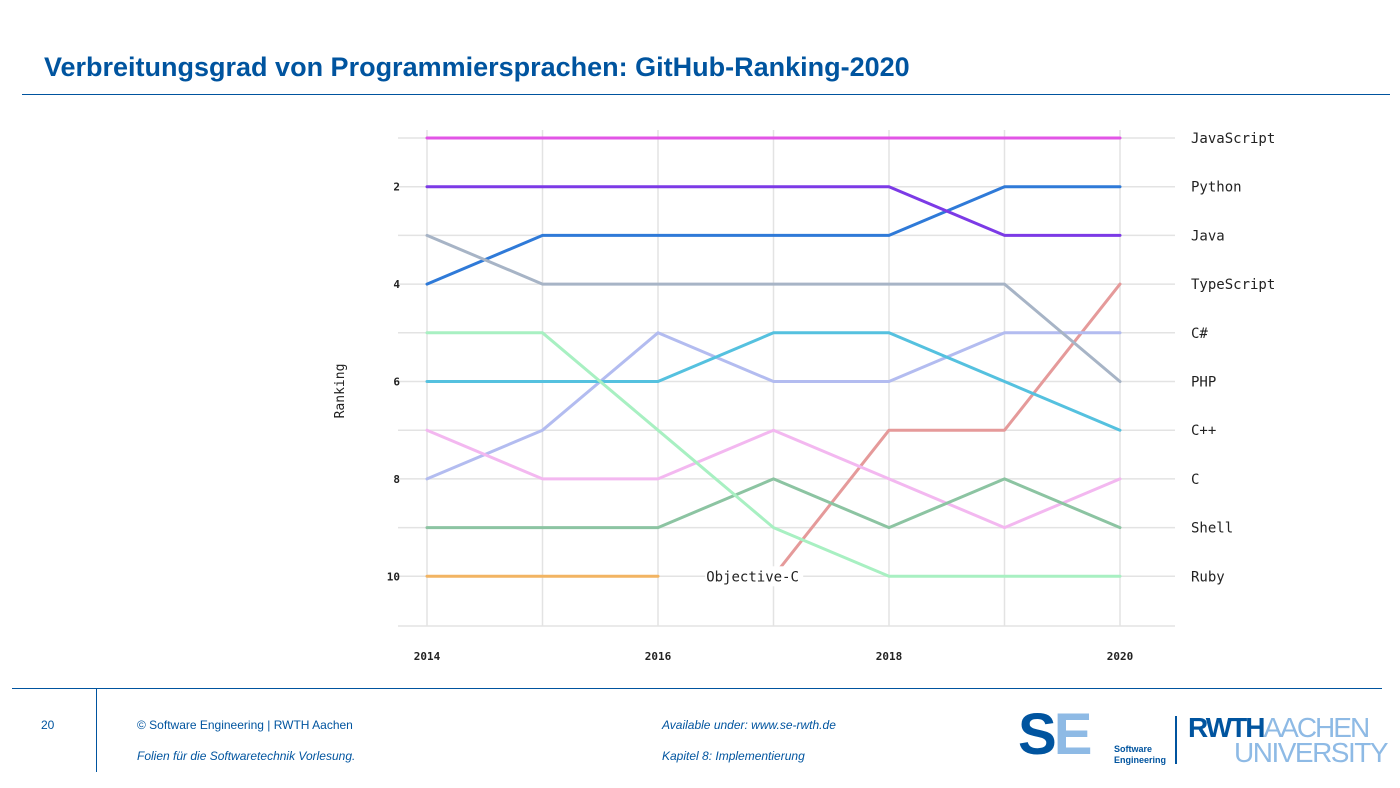 Image resolution: width=1400 pixels, height=788 pixels. I want to click on x-tick-label-2016: 2016, so click(658, 656).